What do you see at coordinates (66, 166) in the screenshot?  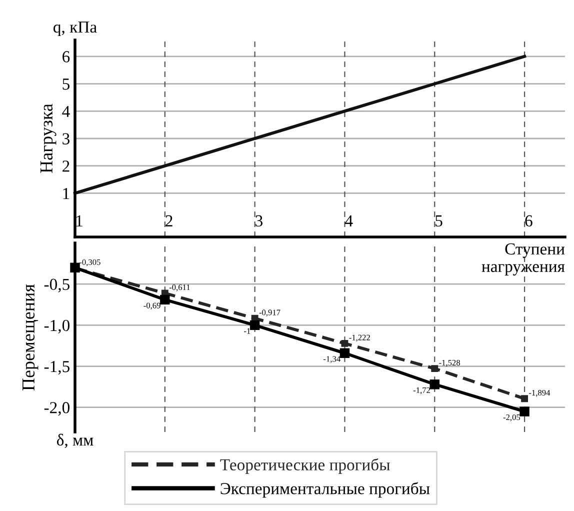 I see `y-tick-label: 2` at bounding box center [66, 166].